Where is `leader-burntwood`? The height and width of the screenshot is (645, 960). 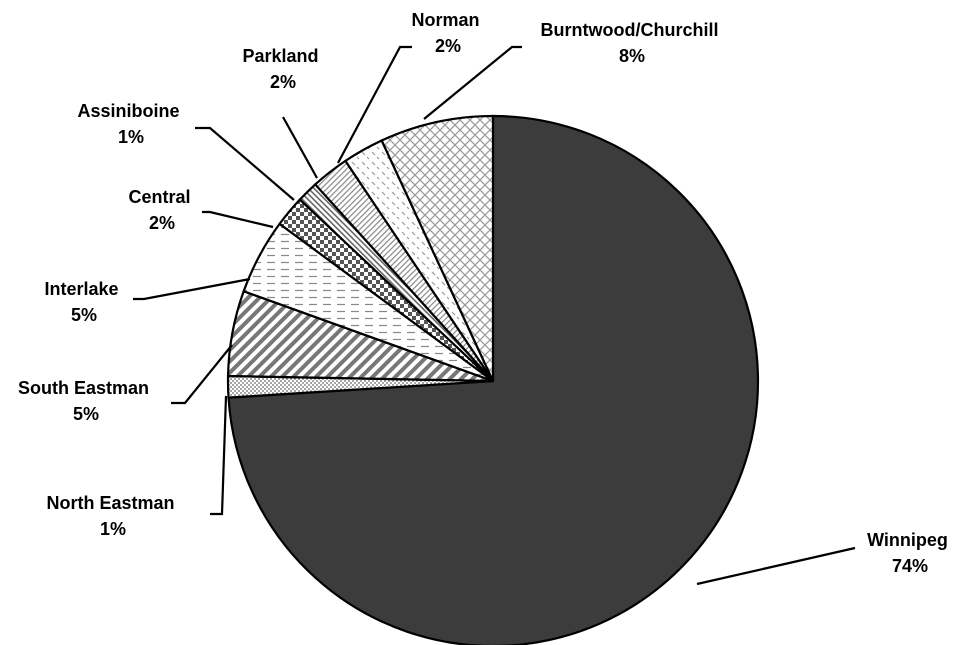 leader-burntwood is located at coordinates (472, 82).